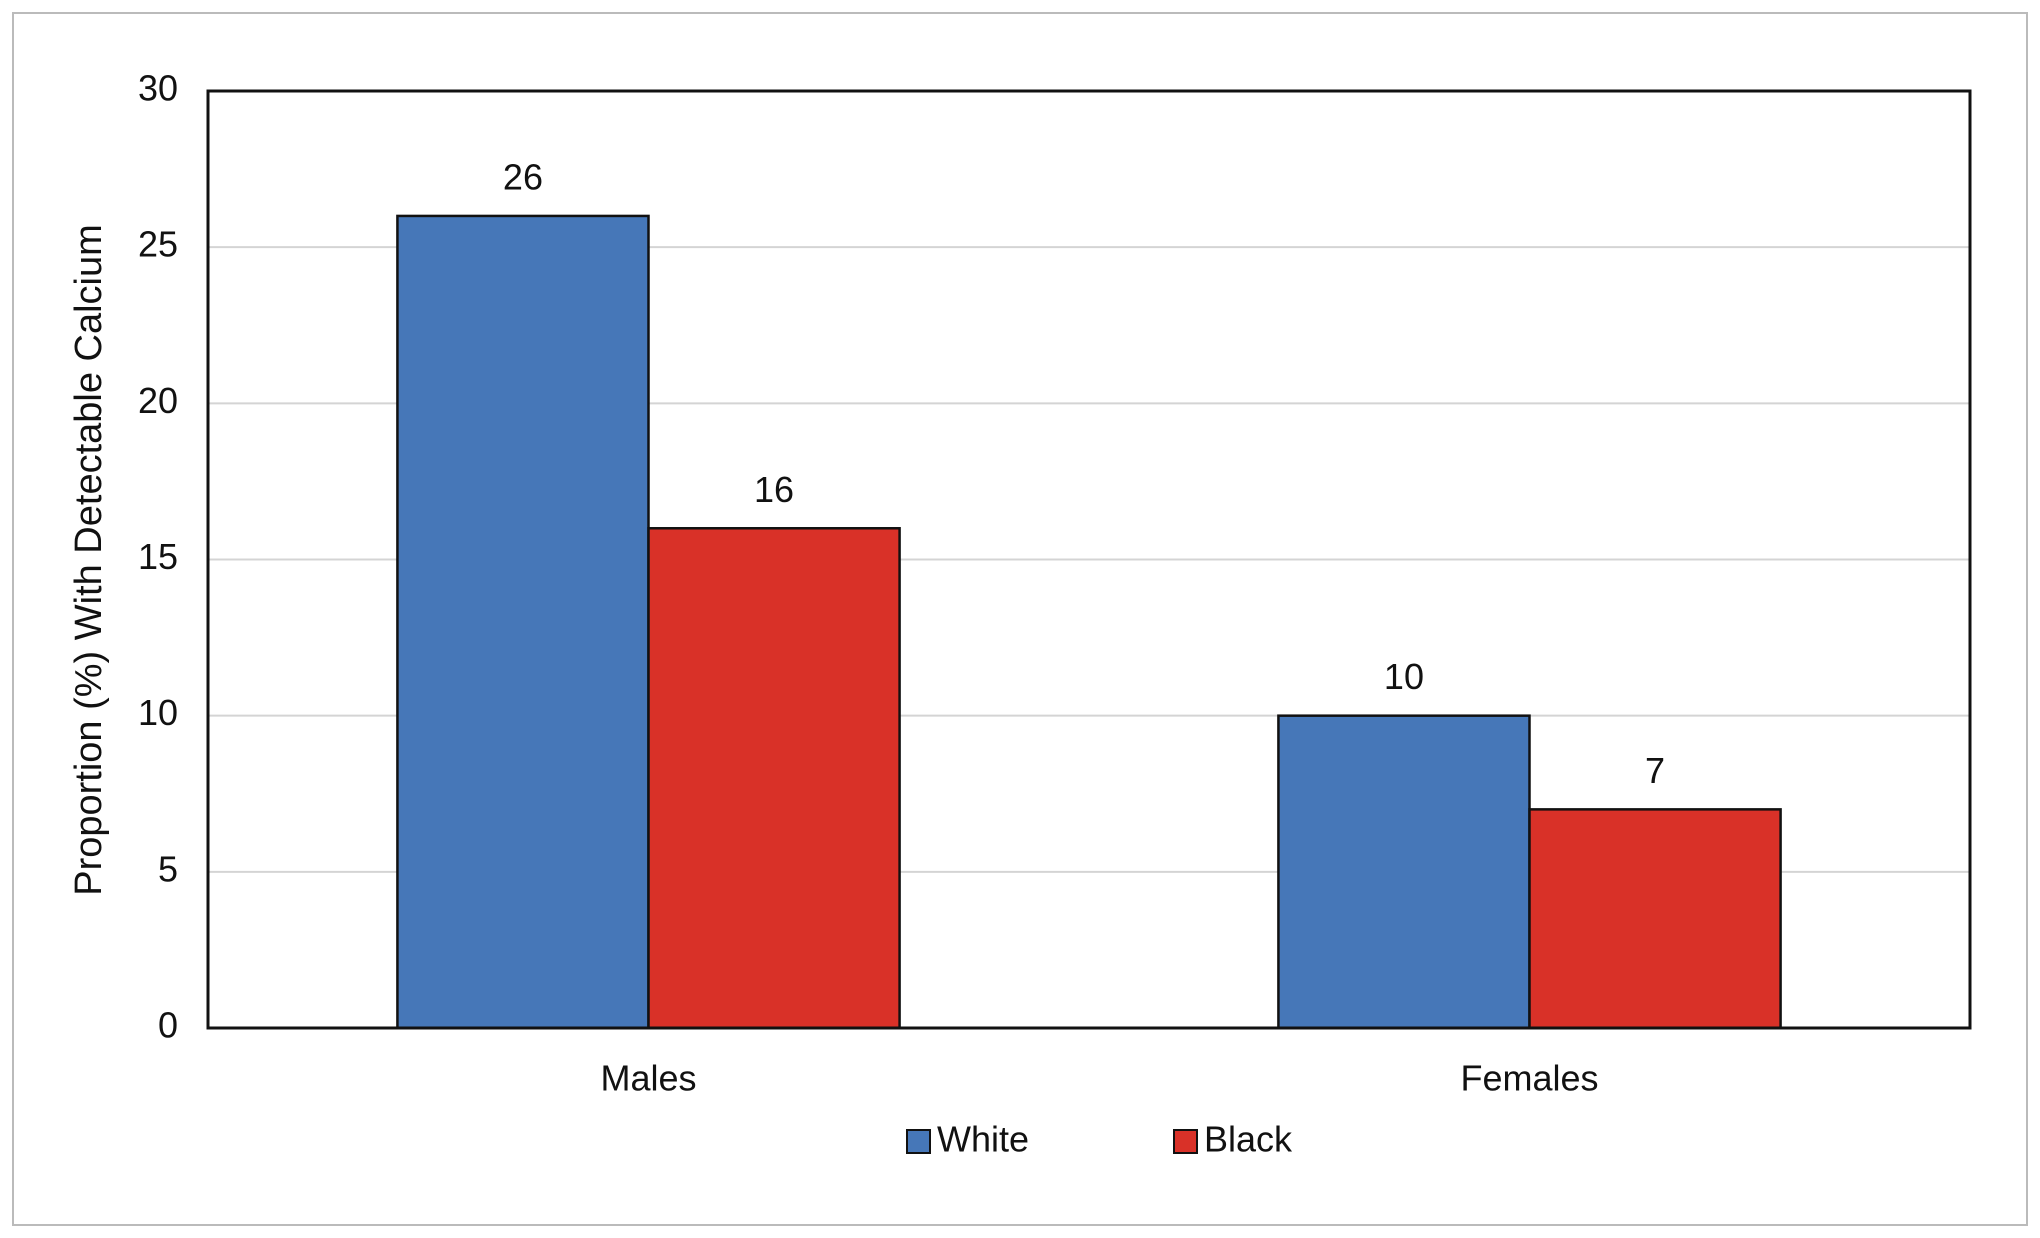  What do you see at coordinates (983, 1139) in the screenshot?
I see `legend-label: White` at bounding box center [983, 1139].